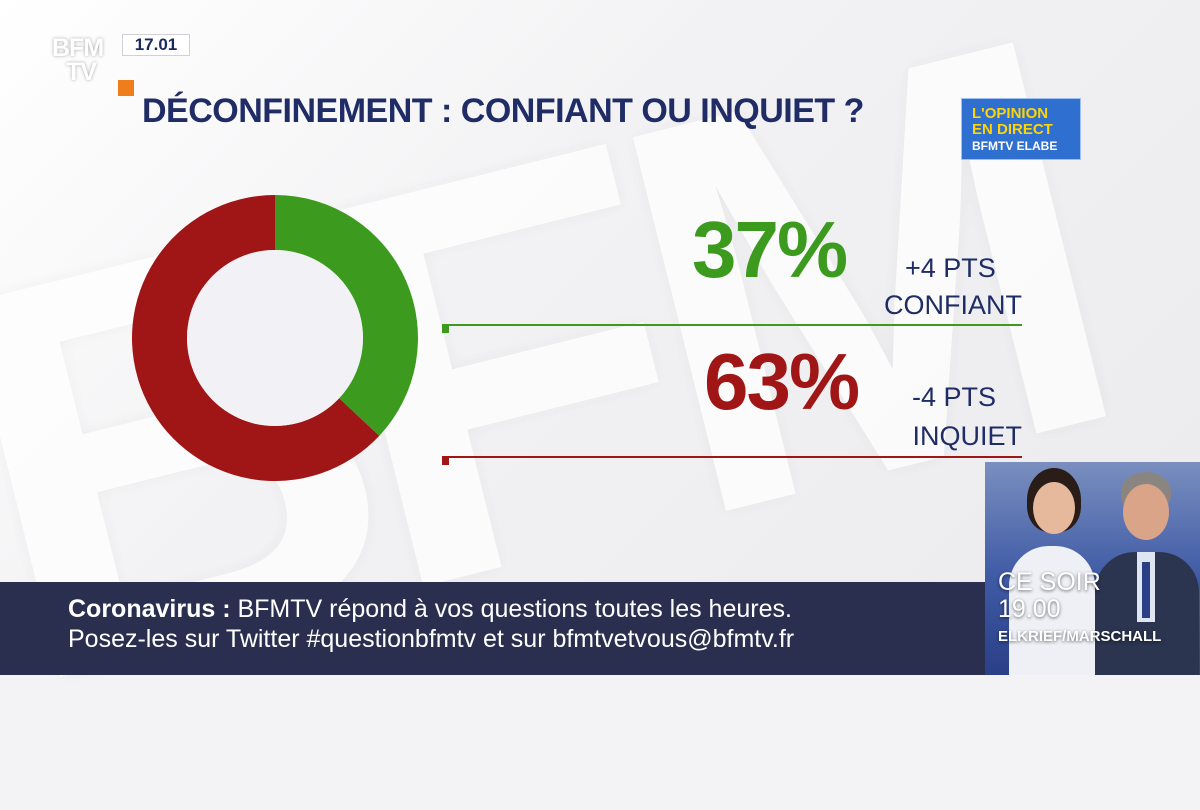 The width and height of the screenshot is (1200, 810). I want to click on divider-marker-confiant, so click(445, 329).